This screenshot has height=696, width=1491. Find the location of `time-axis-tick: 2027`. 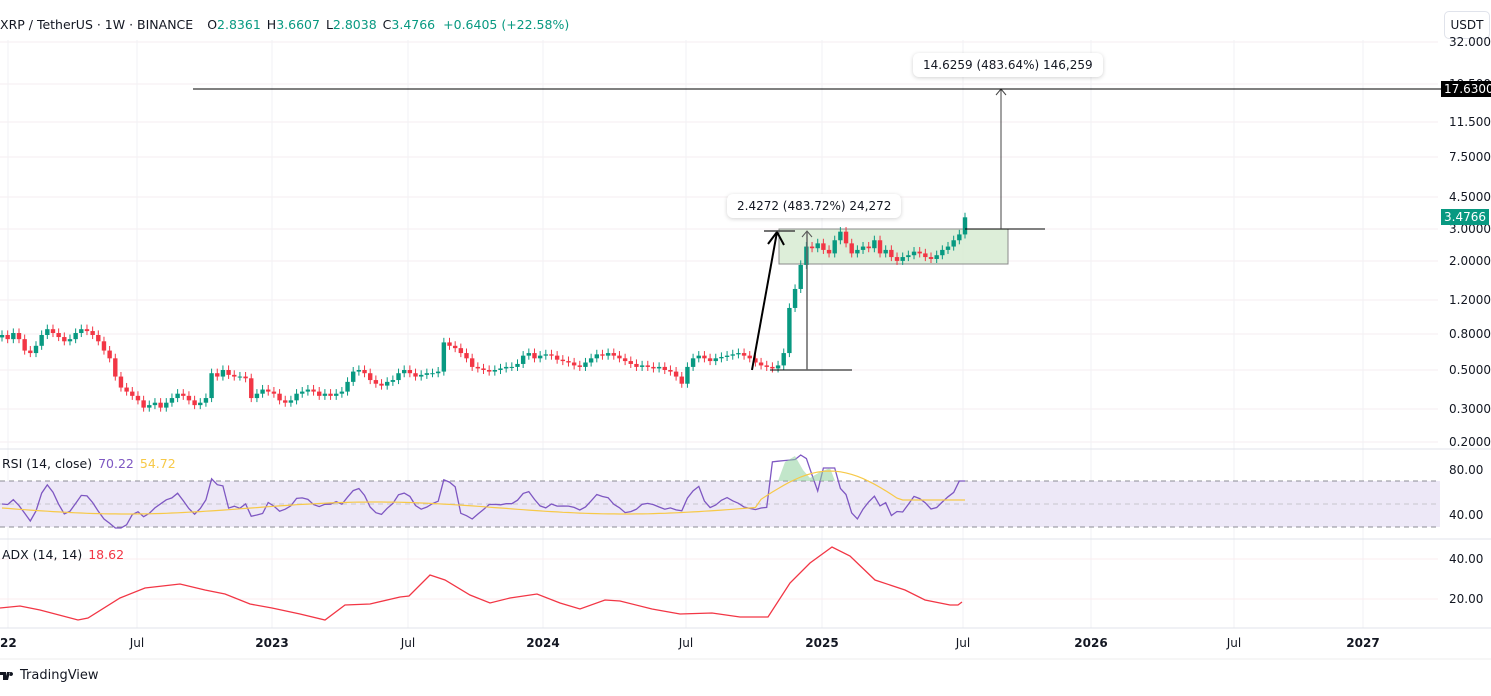

time-axis-tick: 2027 is located at coordinates (1363, 643).